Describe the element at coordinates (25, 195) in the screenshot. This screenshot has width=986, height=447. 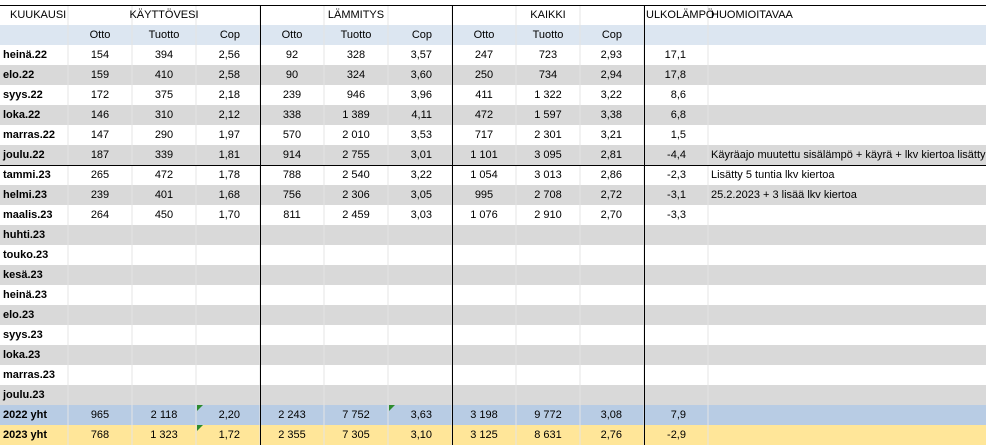
I see `row-label: helmi.23` at that location.